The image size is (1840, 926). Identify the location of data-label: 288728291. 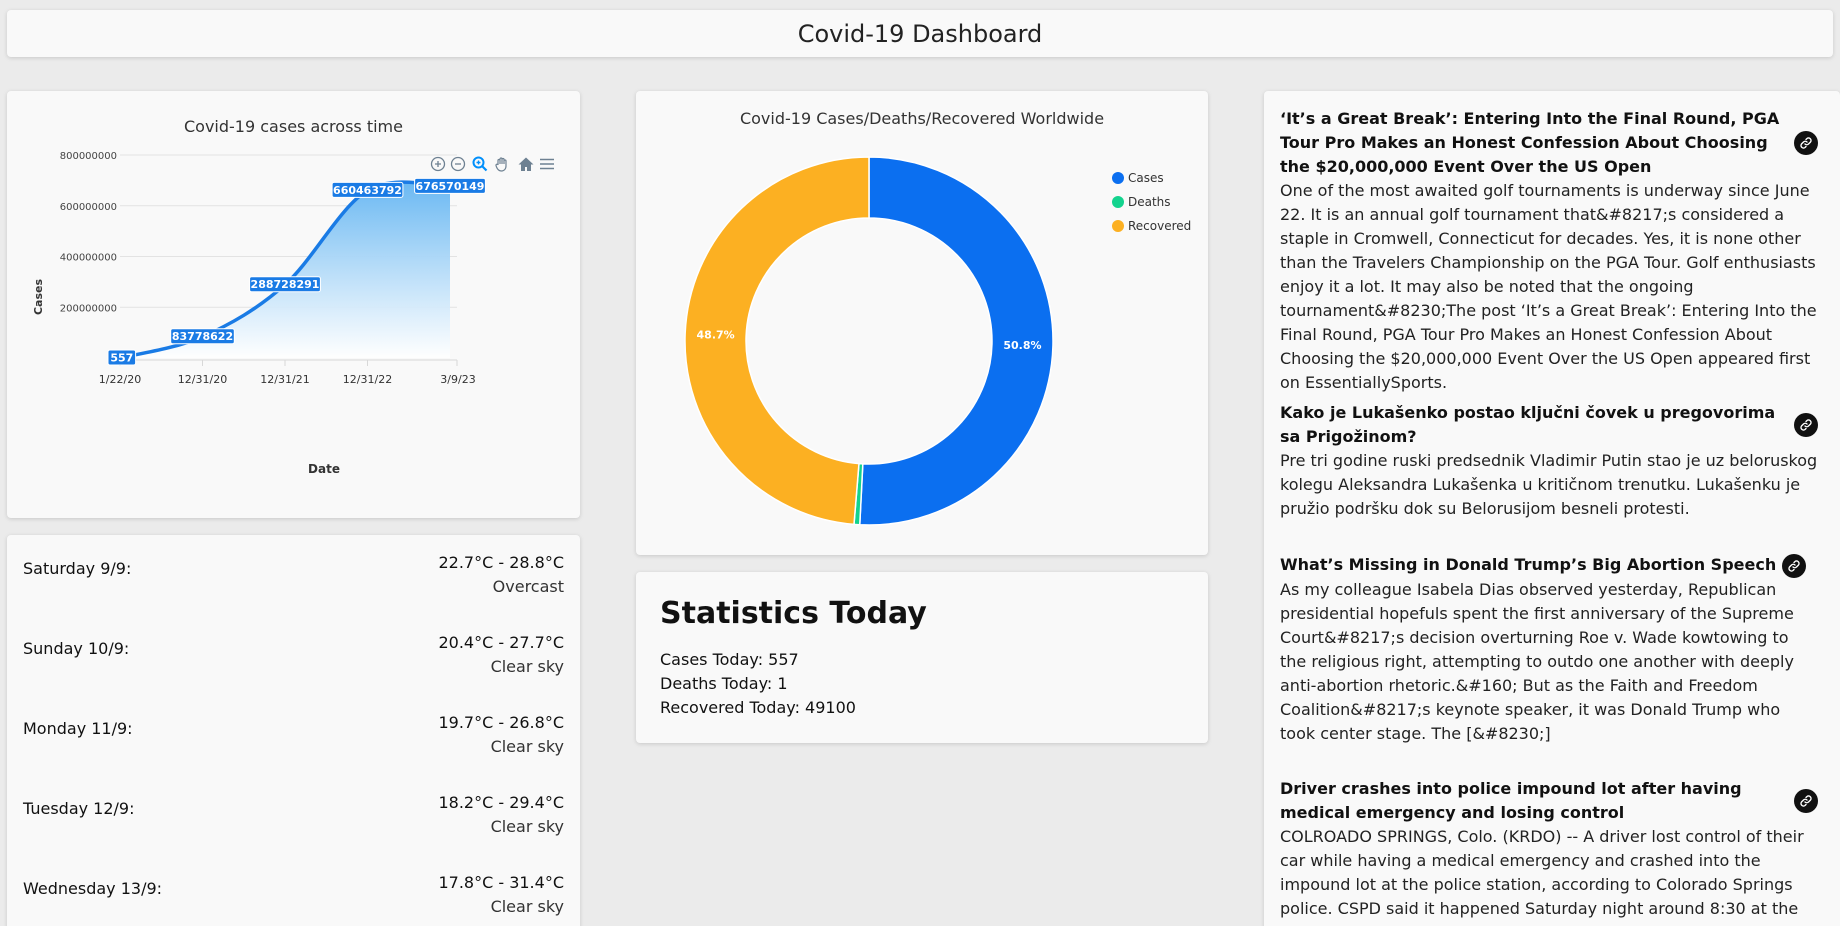
(285, 284).